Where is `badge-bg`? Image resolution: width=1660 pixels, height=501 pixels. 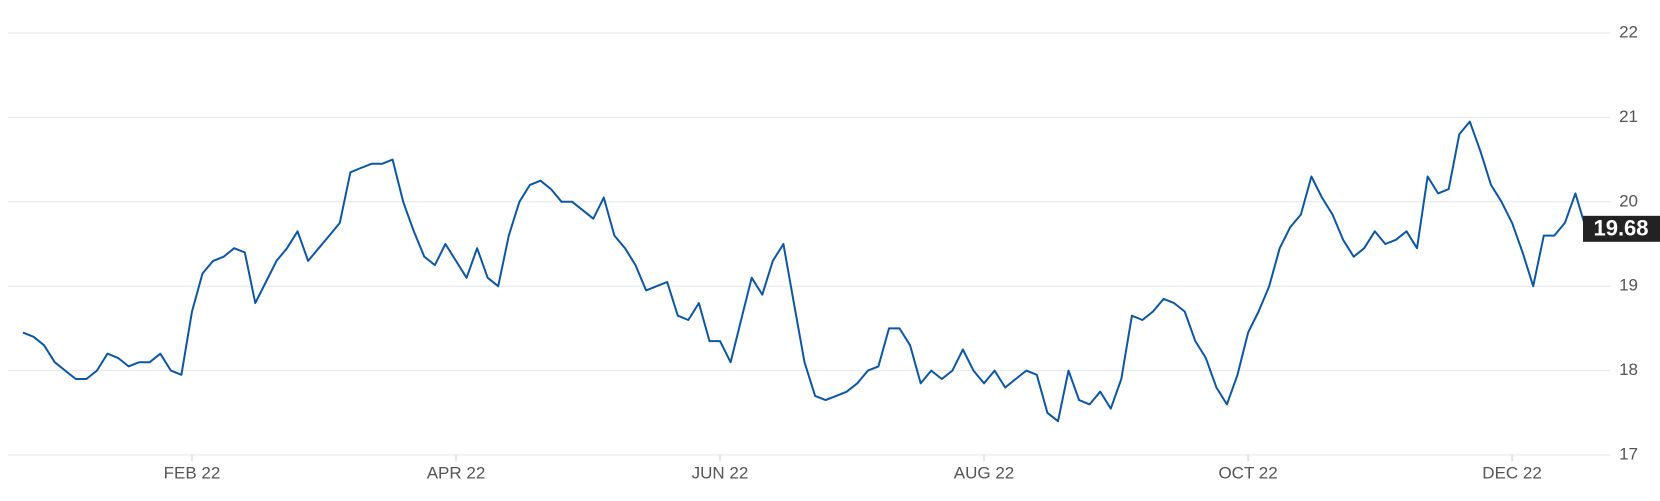
badge-bg is located at coordinates (1621, 228).